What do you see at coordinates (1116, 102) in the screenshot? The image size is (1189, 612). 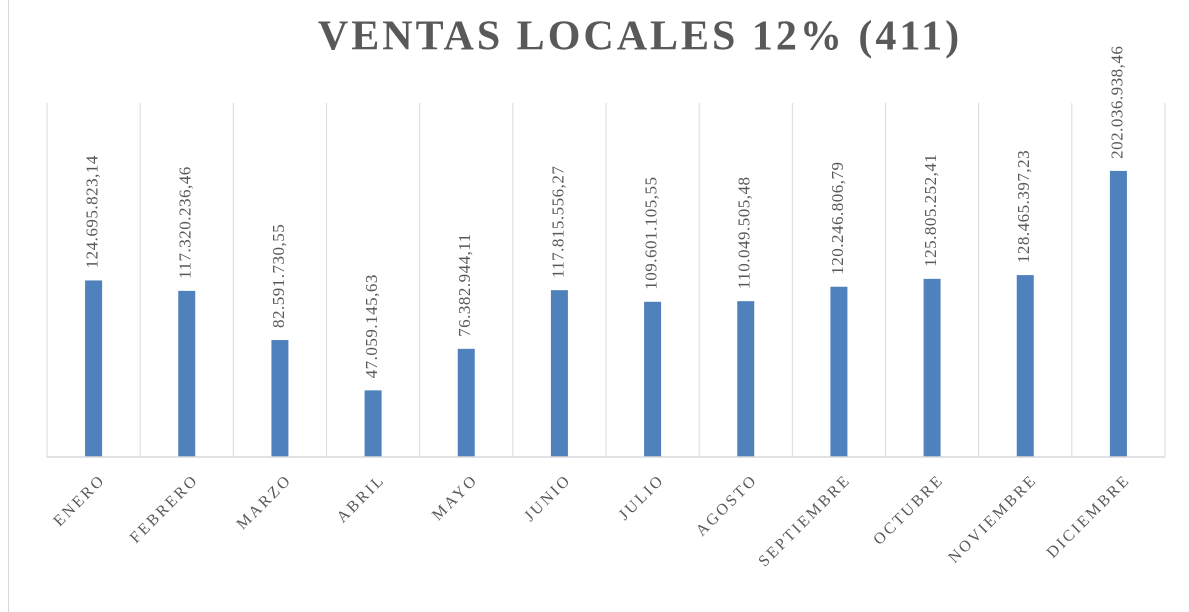 I see `data-label: 202.036.938,46` at bounding box center [1116, 102].